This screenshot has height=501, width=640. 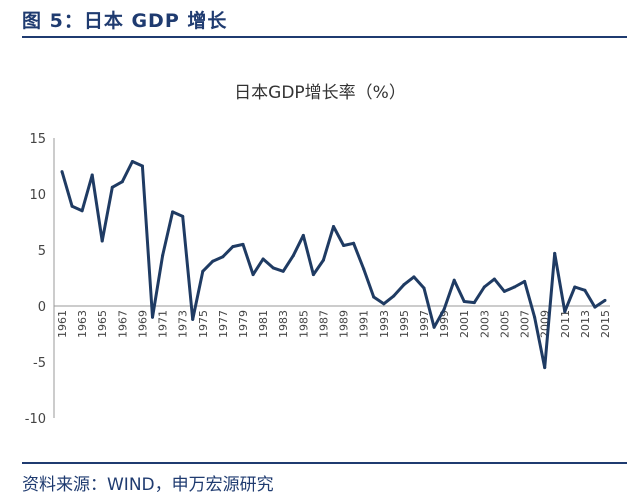 I want to click on x-tick-label: 1989, so click(x=344, y=324).